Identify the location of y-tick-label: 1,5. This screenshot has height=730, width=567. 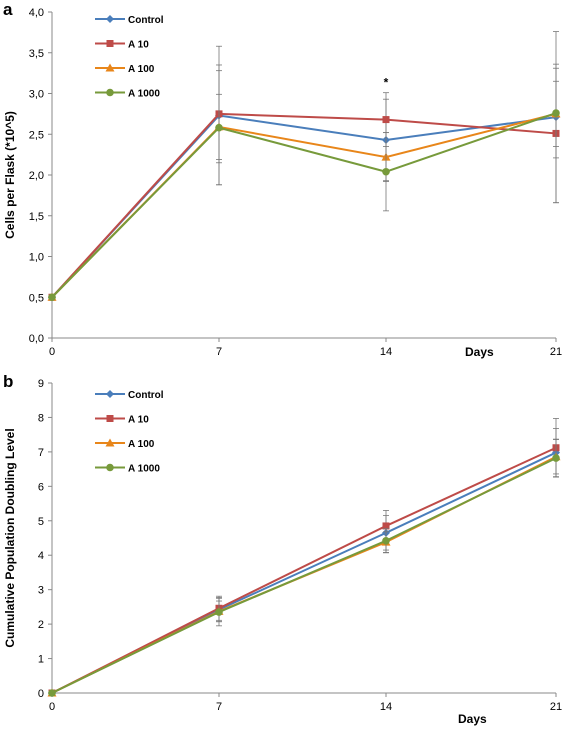
(36, 217).